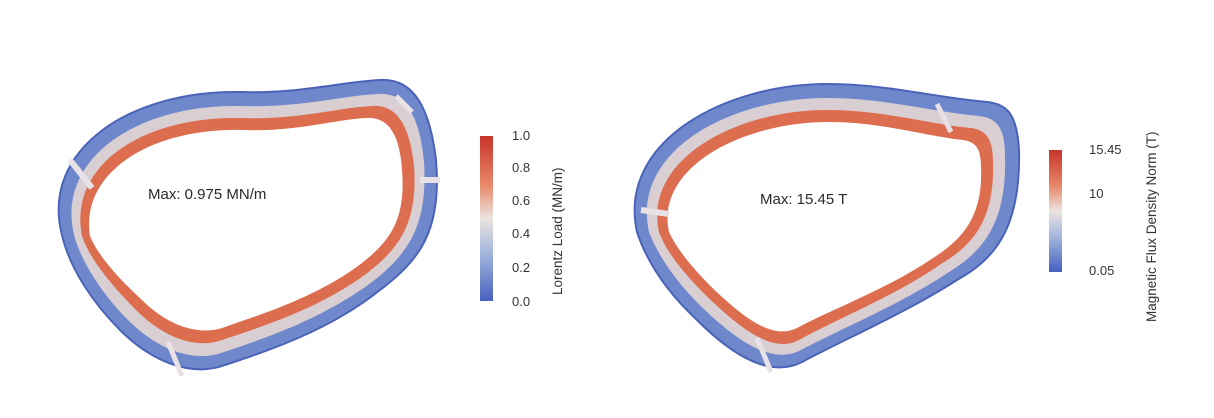  Describe the element at coordinates (557, 231) in the screenshot. I see `colorbar-title: Lorentz Load (MN/m)` at that location.